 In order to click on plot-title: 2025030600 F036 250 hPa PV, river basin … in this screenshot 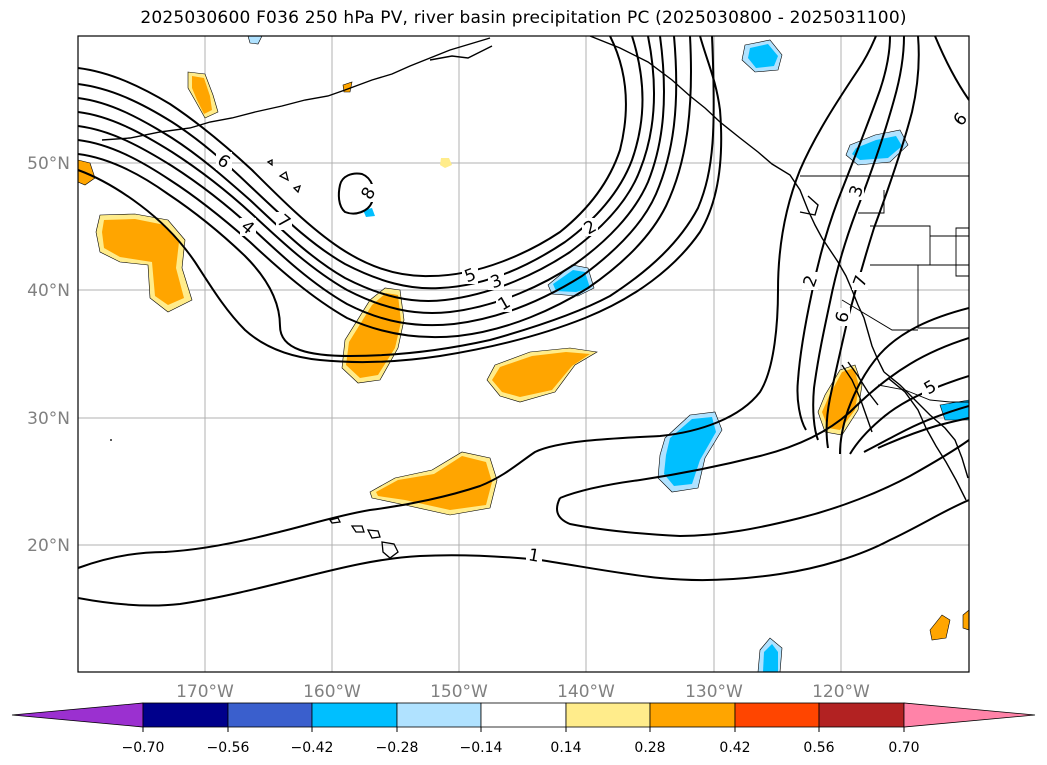, I will do `click(523, 18)`.